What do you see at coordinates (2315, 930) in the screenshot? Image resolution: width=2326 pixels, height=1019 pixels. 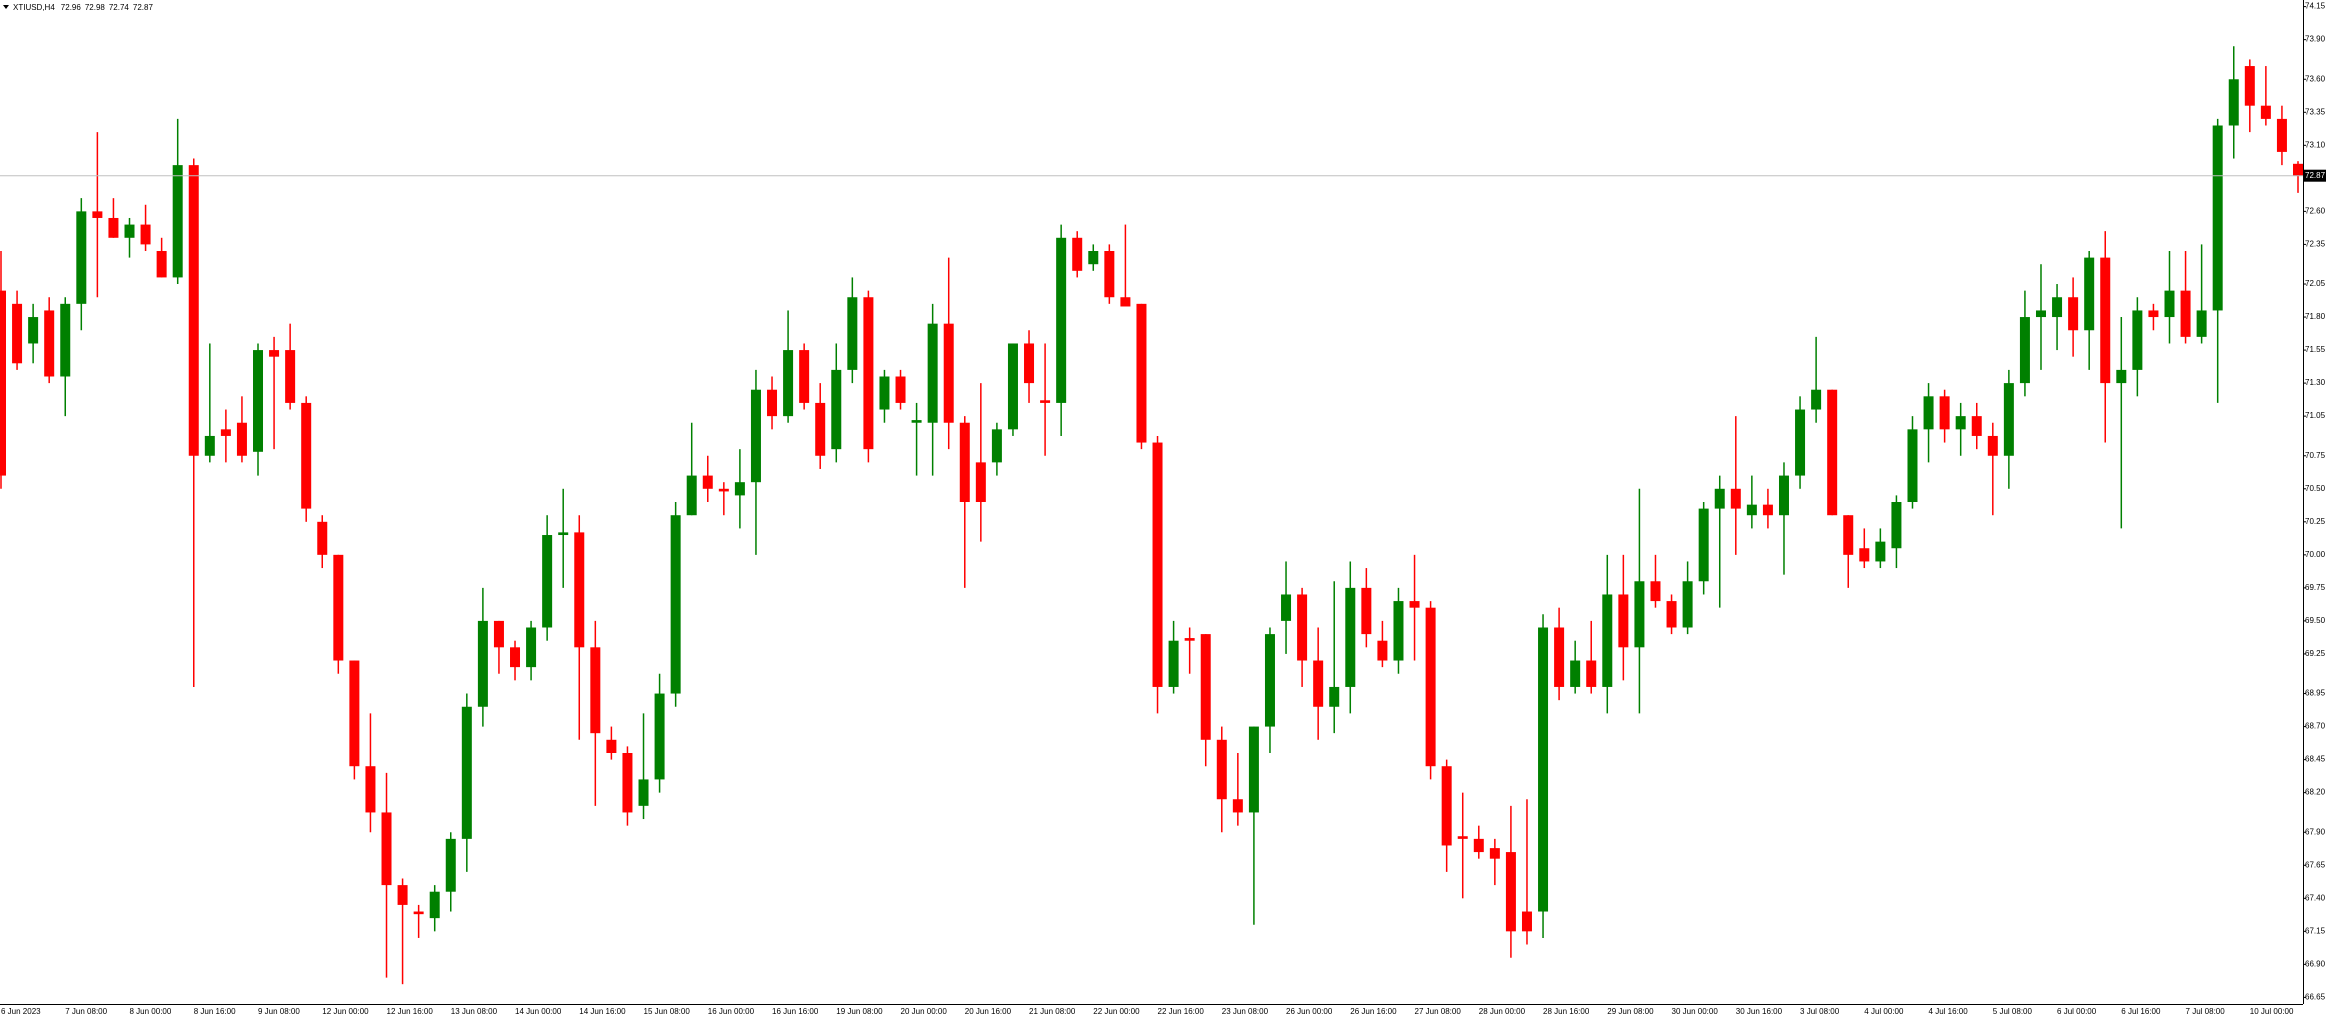 I see `y-tick-label: 67.15` at bounding box center [2315, 930].